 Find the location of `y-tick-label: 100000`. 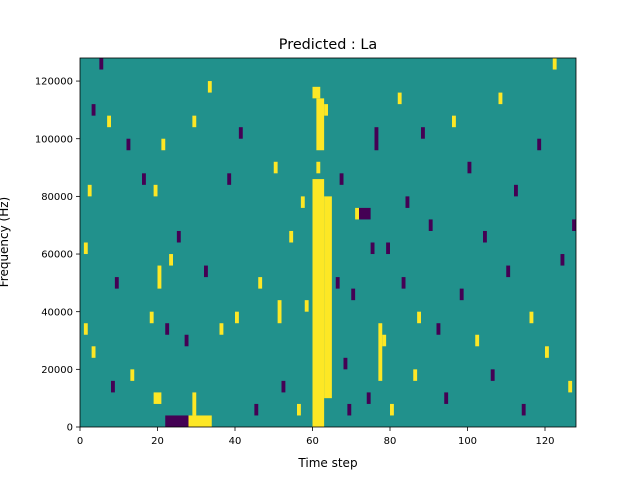

y-tick-label: 100000 is located at coordinates (54, 139).